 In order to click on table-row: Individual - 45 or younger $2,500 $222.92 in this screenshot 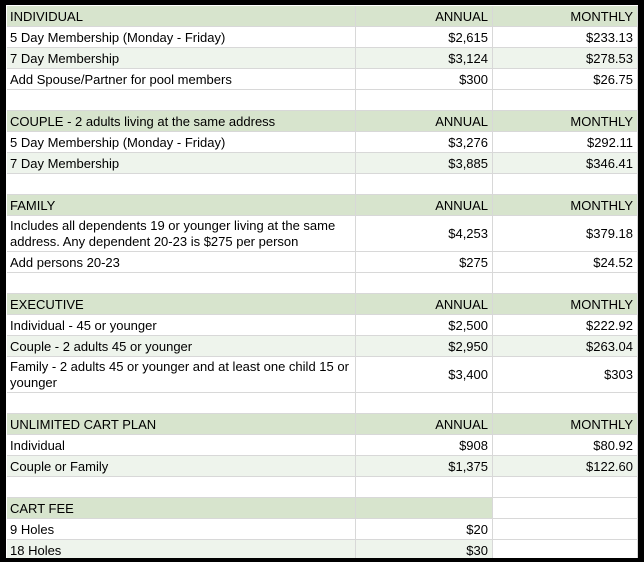, I will do `click(322, 325)`.